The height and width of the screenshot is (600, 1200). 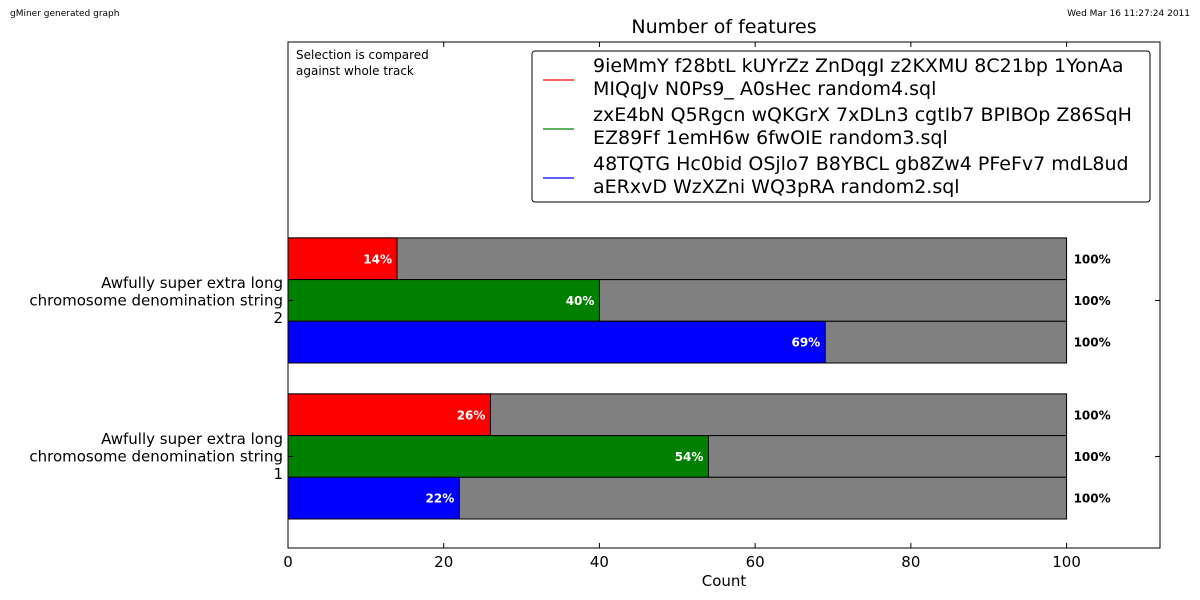 What do you see at coordinates (471, 415) in the screenshot?
I see `bar-value-label: 26%` at bounding box center [471, 415].